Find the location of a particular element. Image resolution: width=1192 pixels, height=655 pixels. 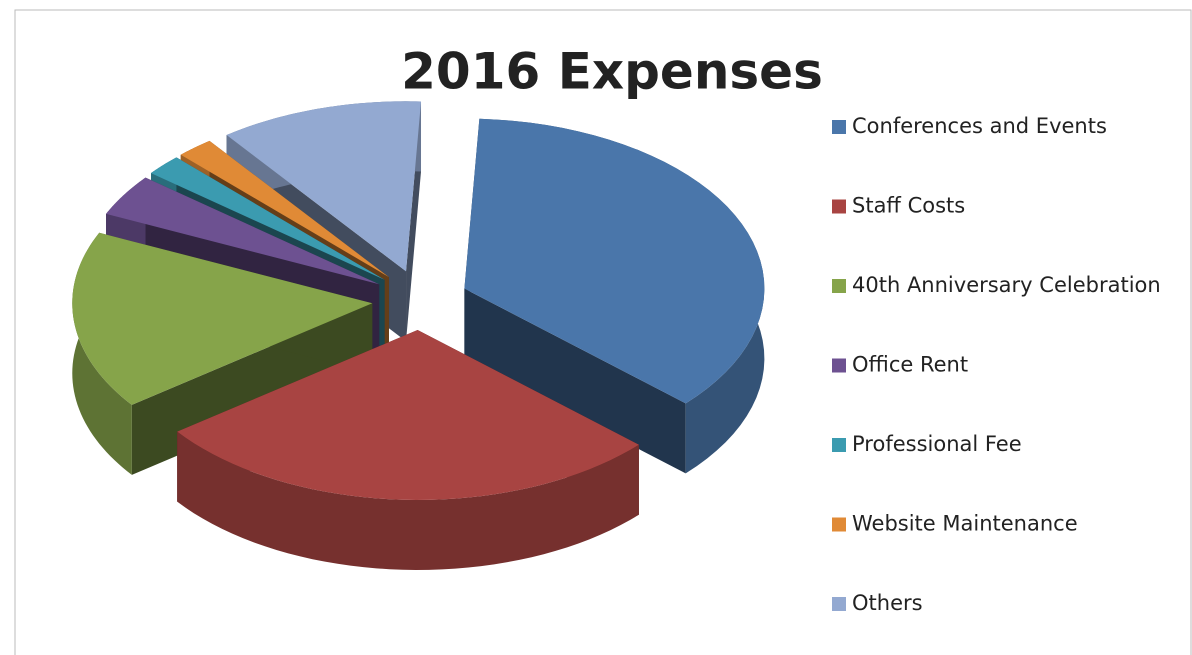

legend-label: Conferences and Events is located at coordinates (979, 126).